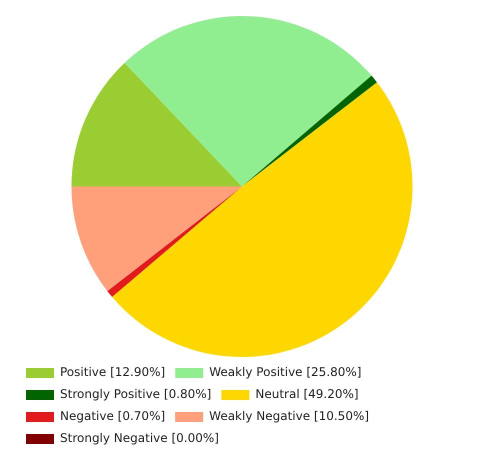  I want to click on legend-label: Strongly Negative [0.00%], so click(139, 438).